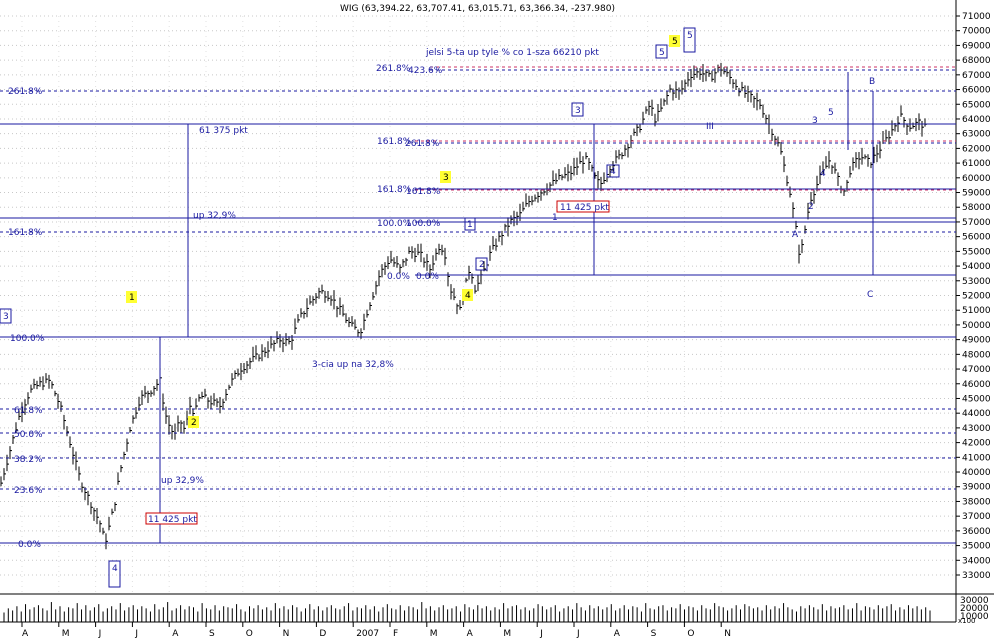 The height and width of the screenshot is (640, 994). Describe the element at coordinates (393, 69) in the screenshot. I see `fib-top-261-label: 261.8%` at that location.